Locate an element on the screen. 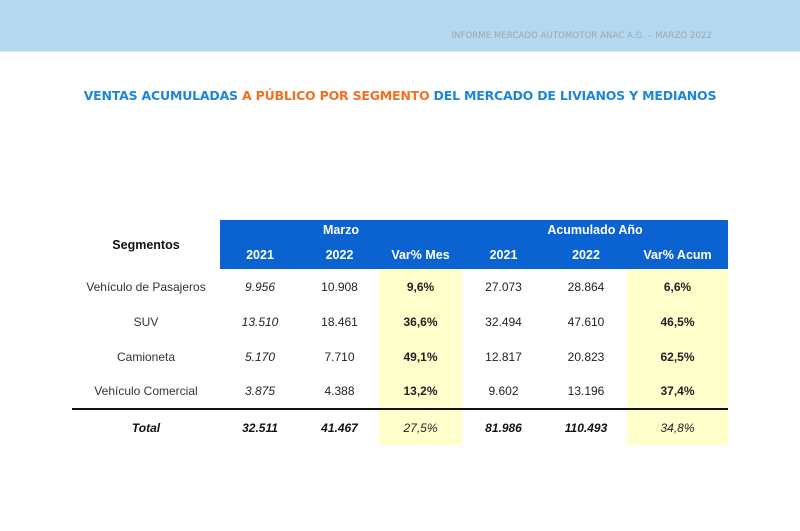 This screenshot has width=800, height=531. segment-name: Vehículo Comercial is located at coordinates (146, 391).